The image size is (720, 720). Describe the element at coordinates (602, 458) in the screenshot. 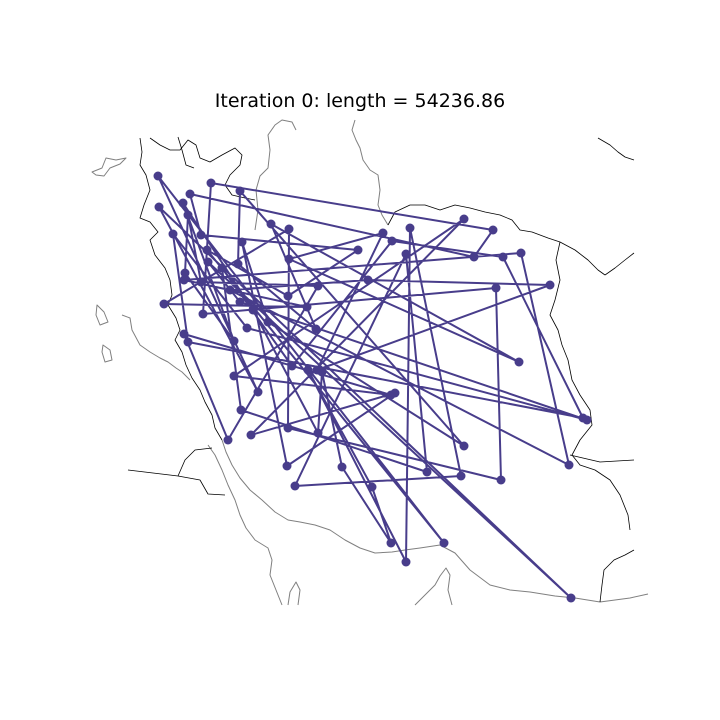

I see `border-pakistan` at that location.